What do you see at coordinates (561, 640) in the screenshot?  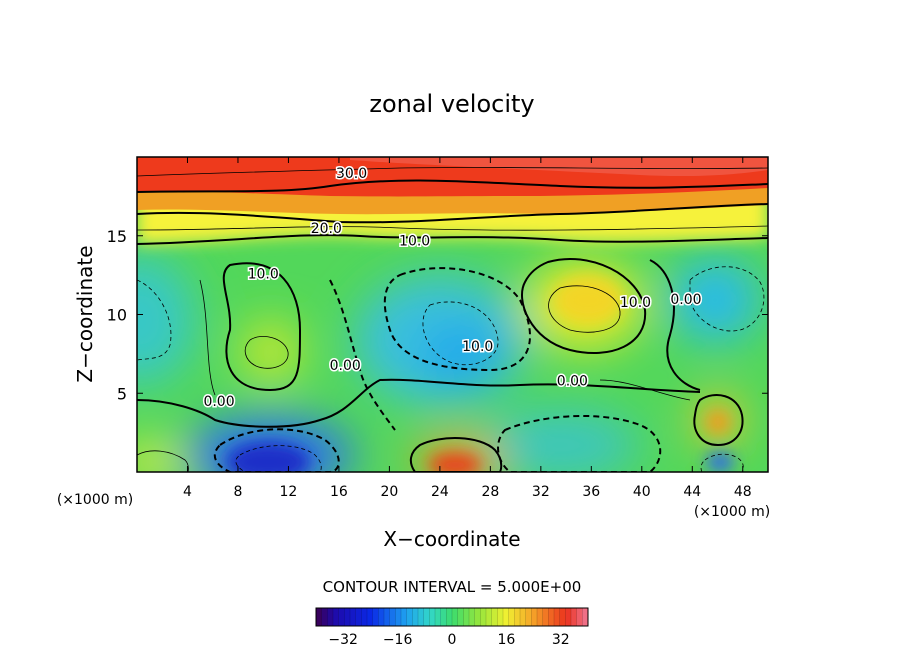 I see `colorbar-tick-label: 32` at bounding box center [561, 640].